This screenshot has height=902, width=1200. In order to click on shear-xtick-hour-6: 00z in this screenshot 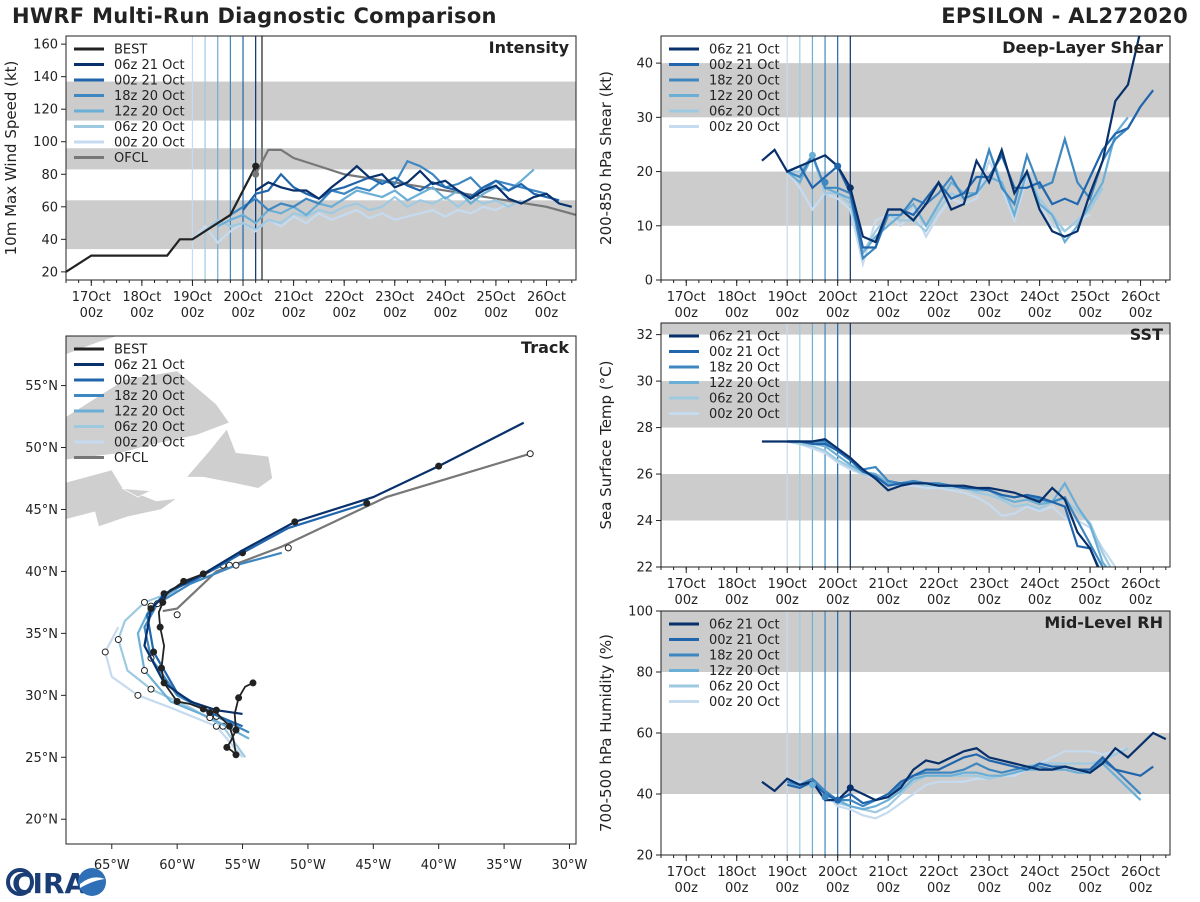, I will do `click(989, 313)`.